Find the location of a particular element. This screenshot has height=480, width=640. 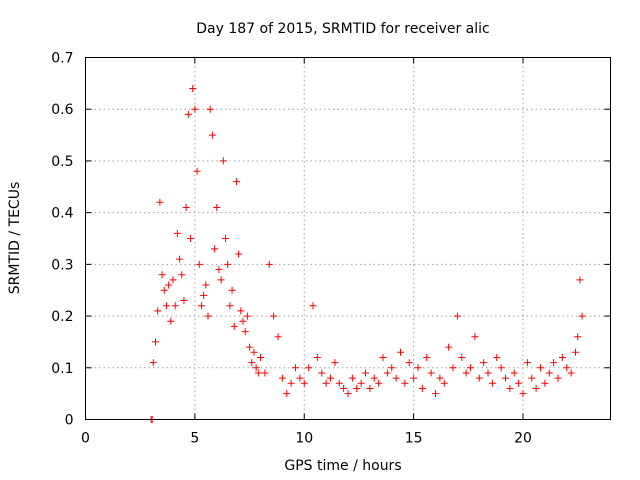

x-tick-label: 20 is located at coordinates (523, 439).